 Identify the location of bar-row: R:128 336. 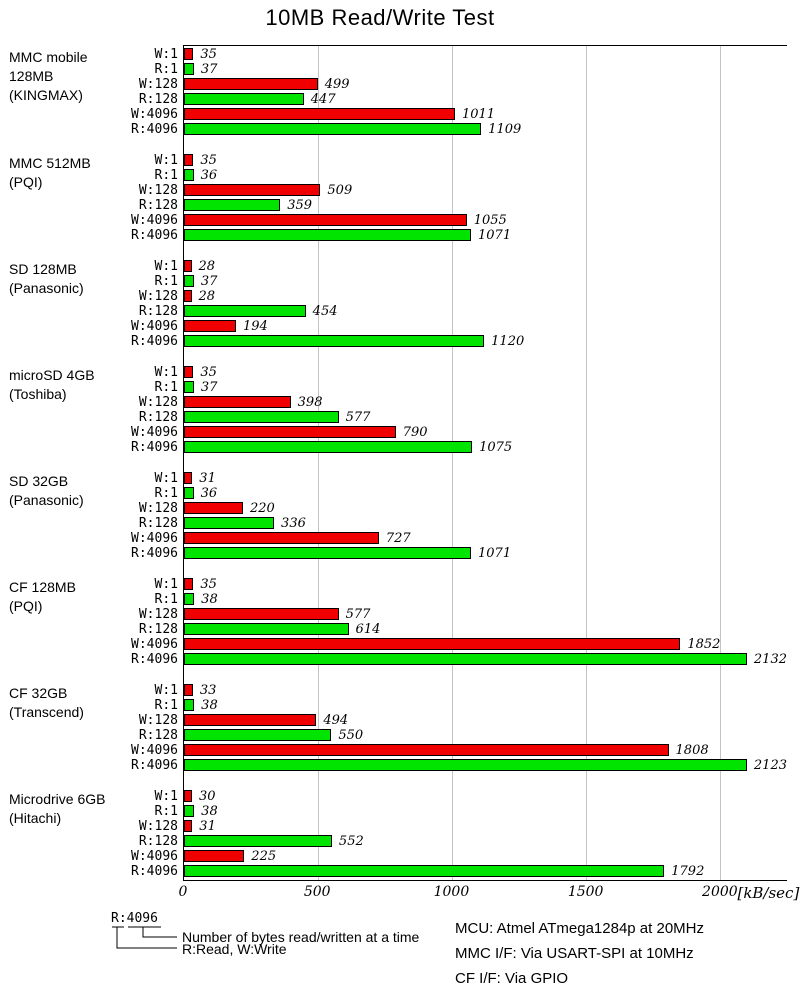
(463, 524).